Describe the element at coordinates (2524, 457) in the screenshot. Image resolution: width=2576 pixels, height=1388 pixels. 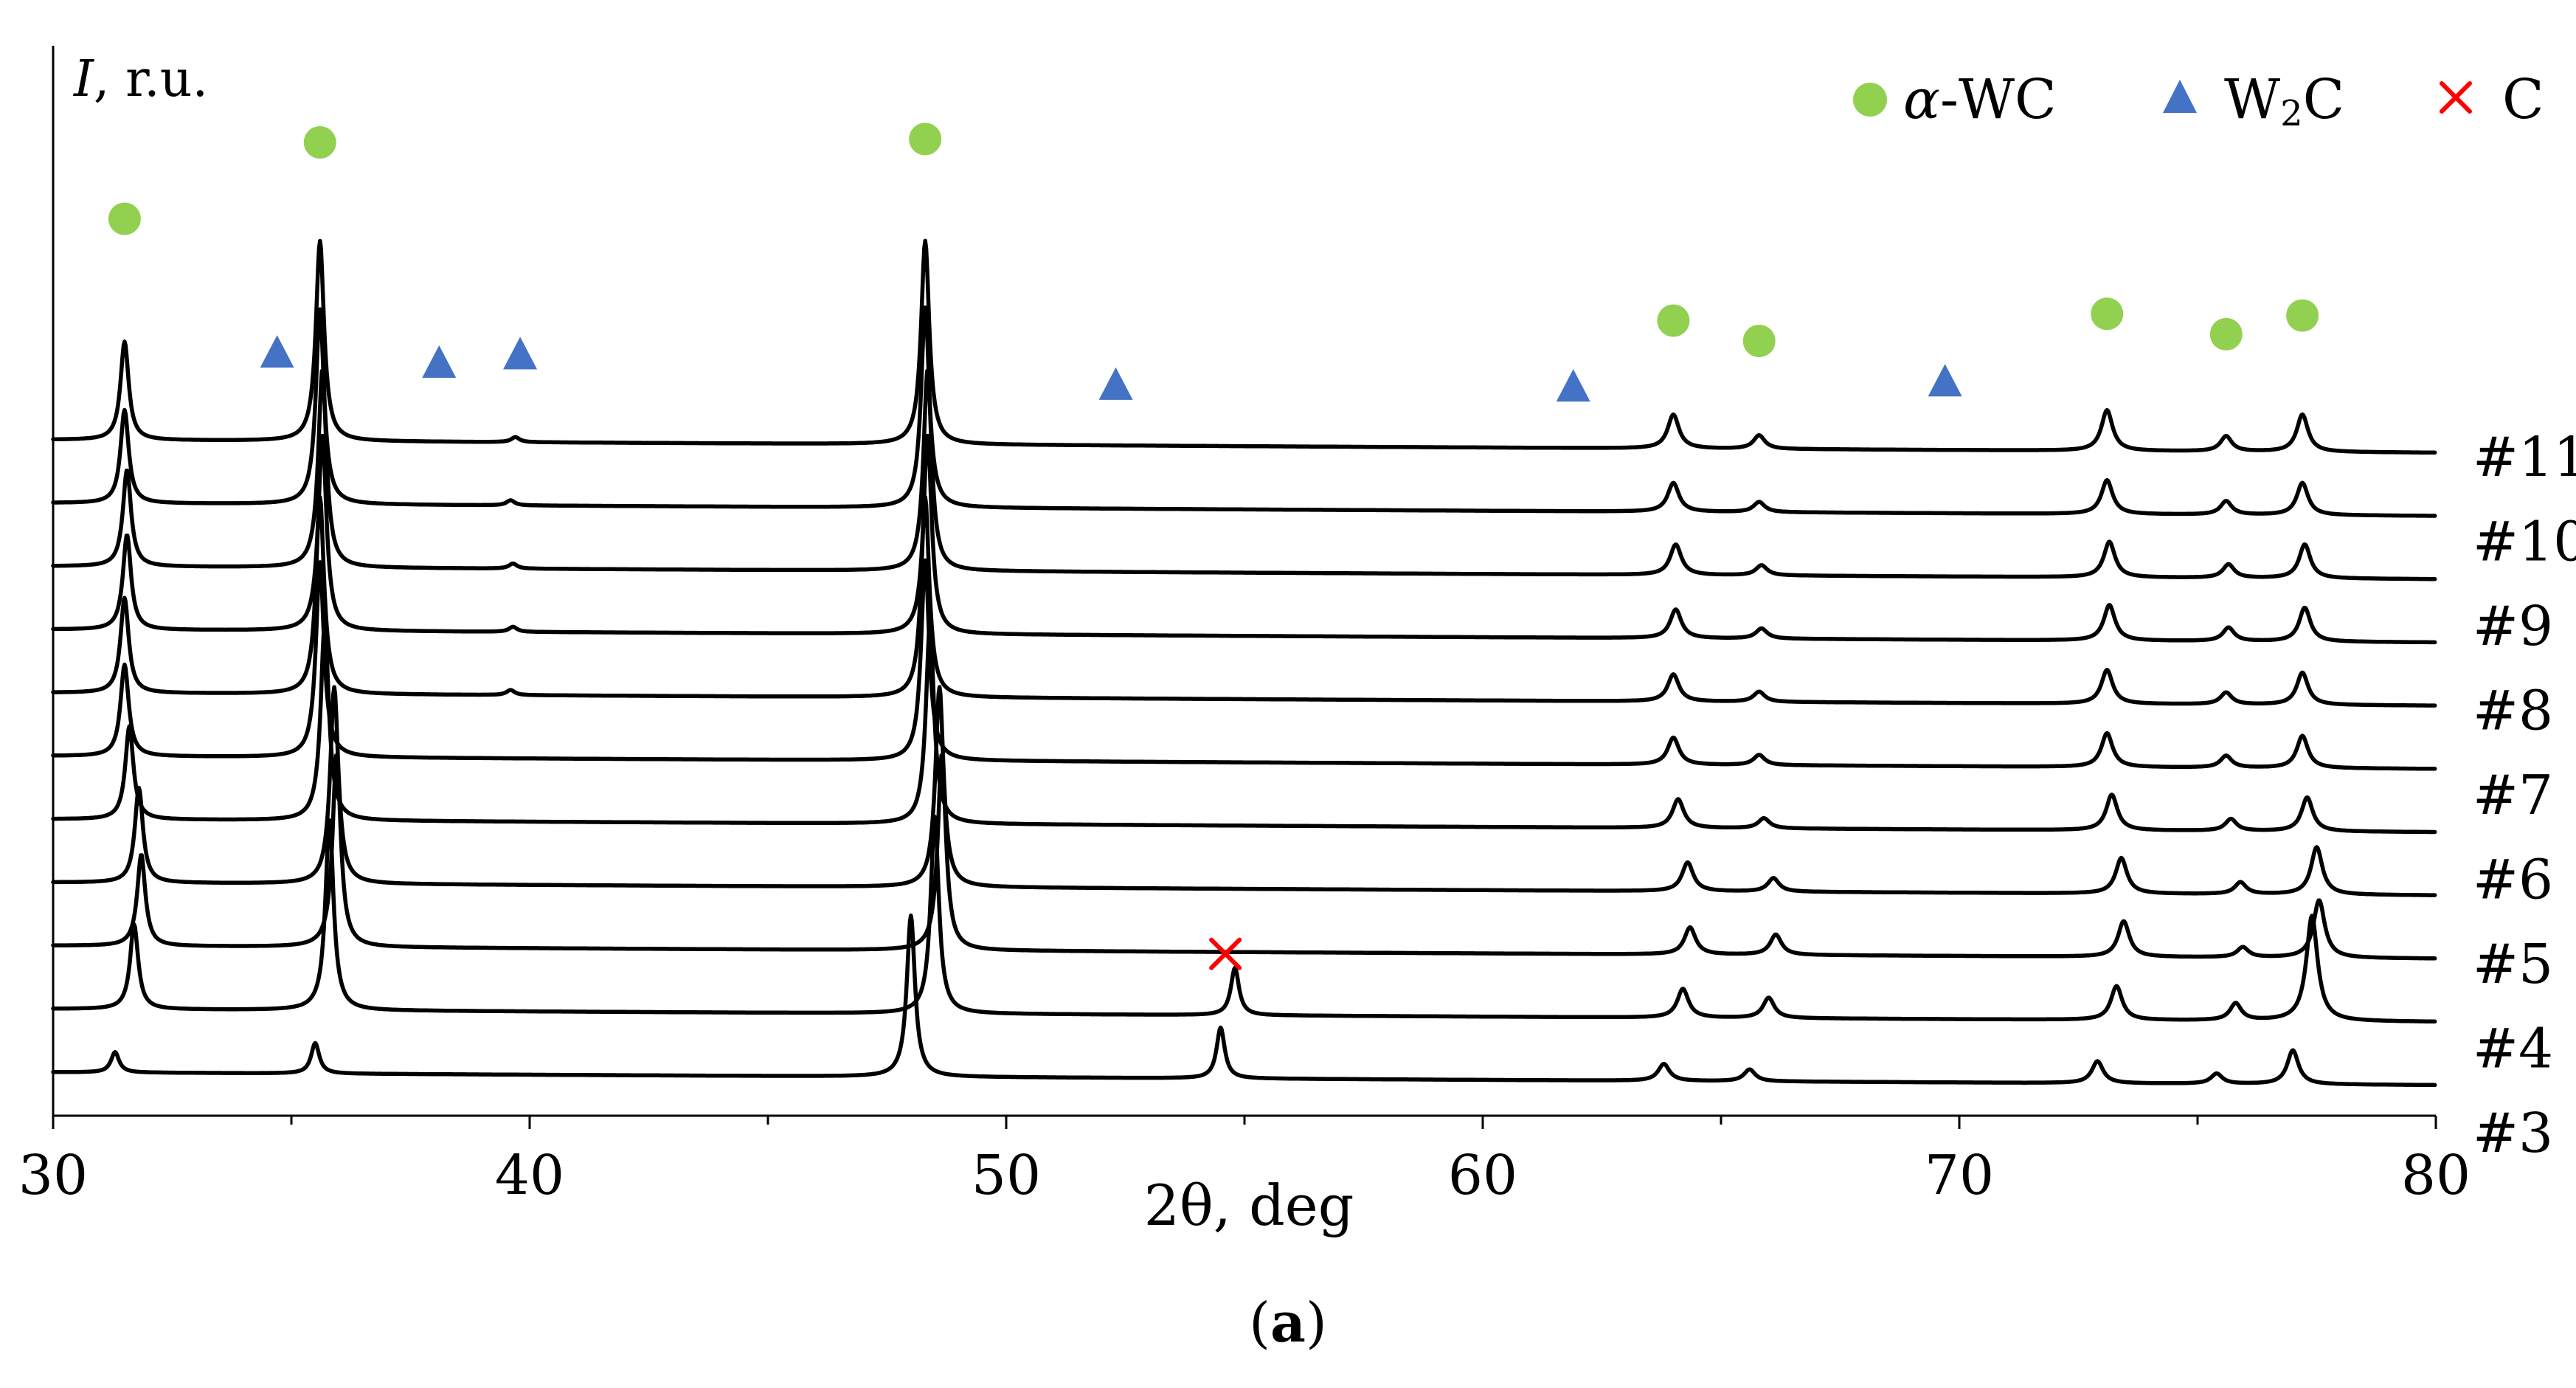
I see `series-label: #11` at that location.